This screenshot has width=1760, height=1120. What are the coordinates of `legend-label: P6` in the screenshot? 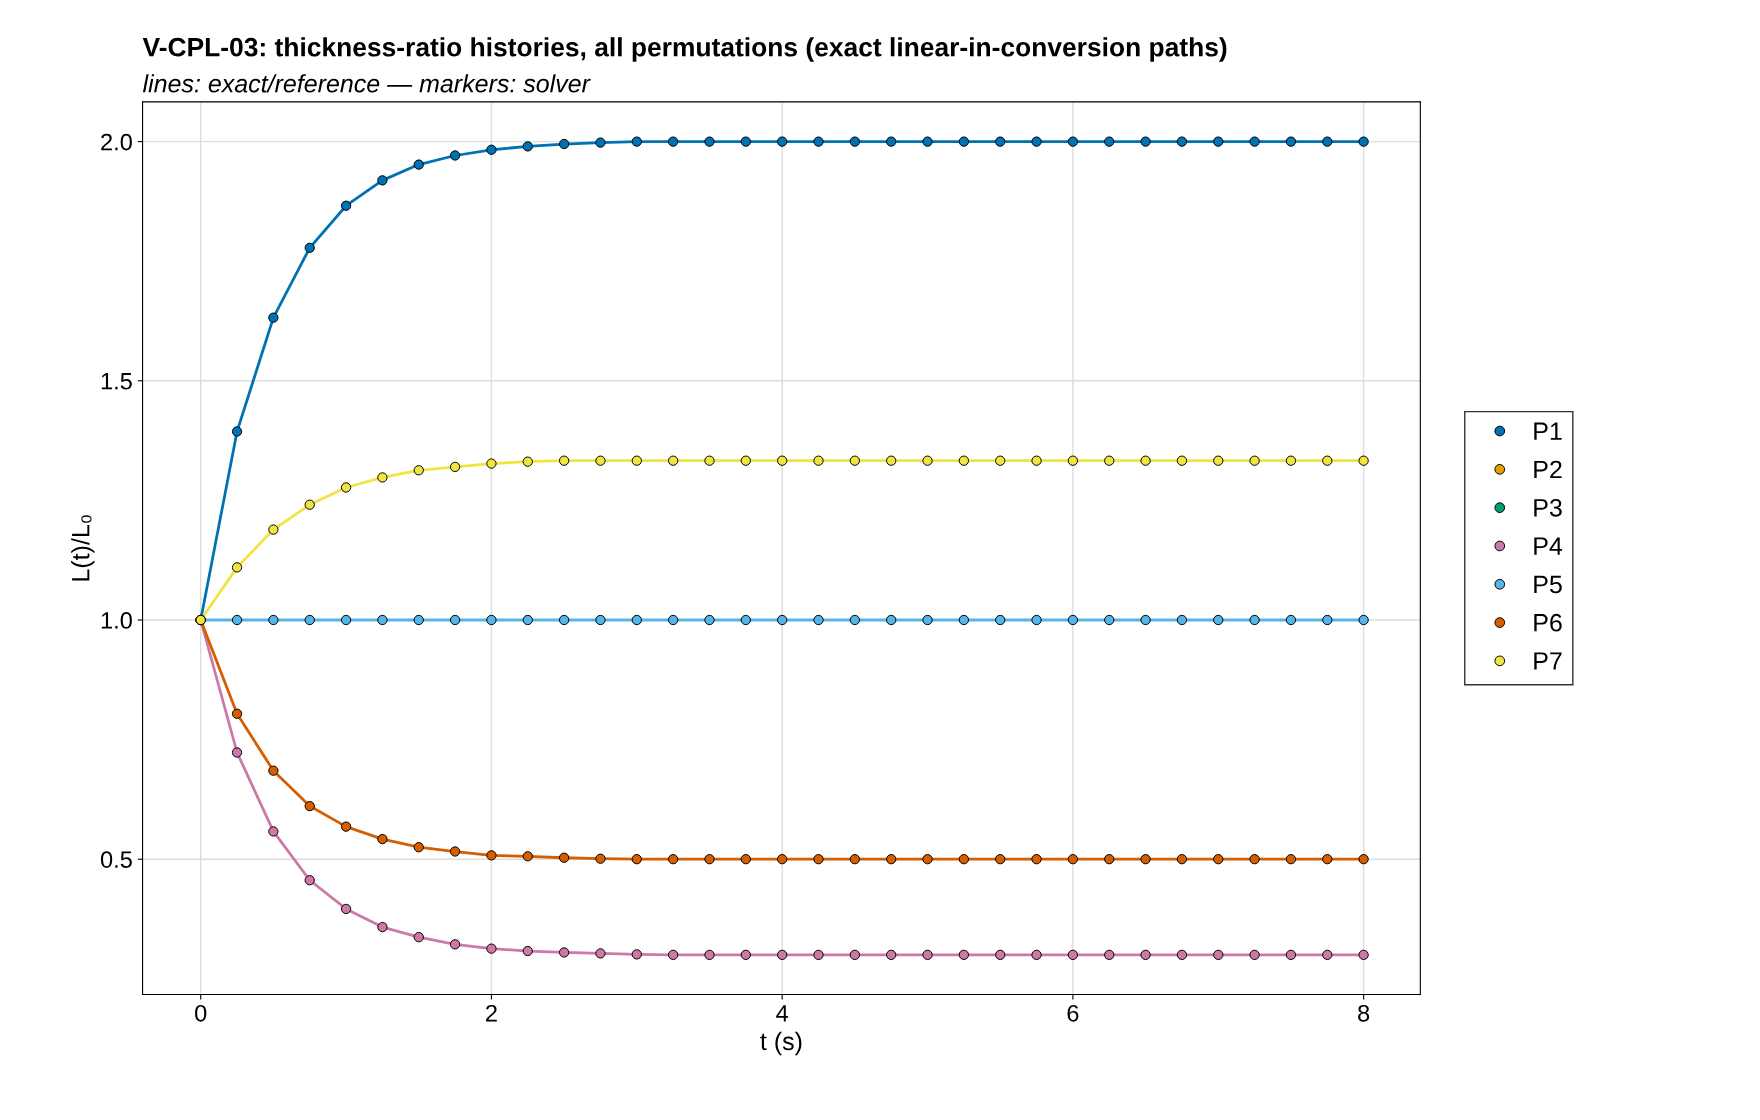 It's located at (1548, 622).